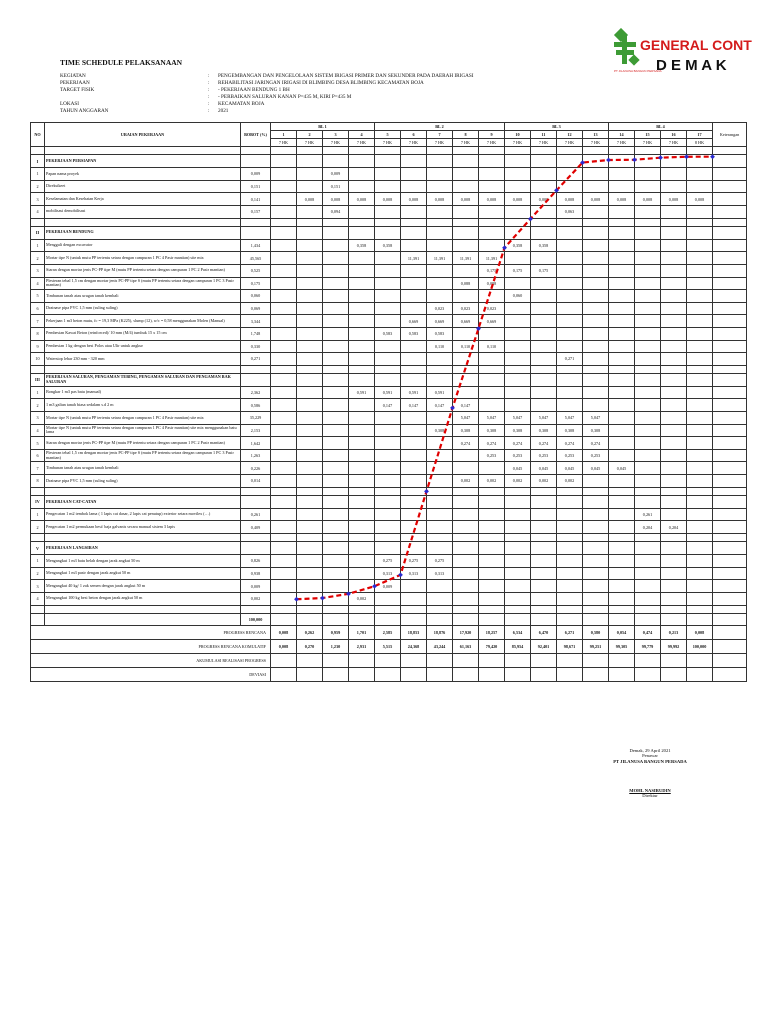 The width and height of the screenshot is (768, 1024). I want to click on week-cell: 0,008, so click(439, 199).